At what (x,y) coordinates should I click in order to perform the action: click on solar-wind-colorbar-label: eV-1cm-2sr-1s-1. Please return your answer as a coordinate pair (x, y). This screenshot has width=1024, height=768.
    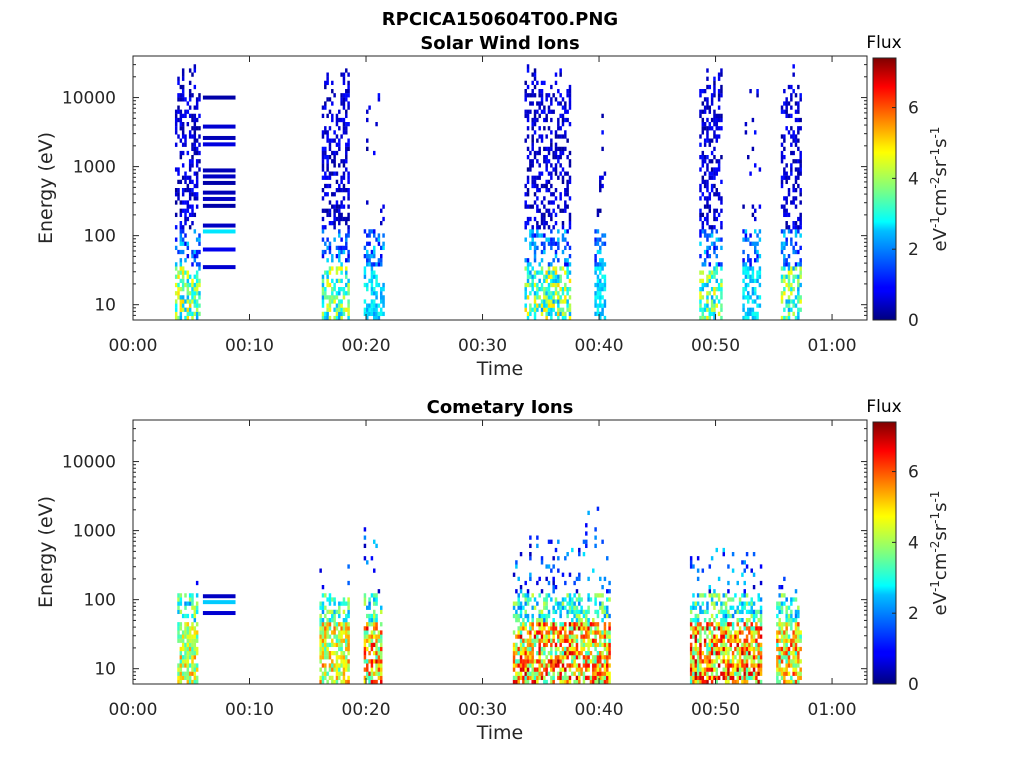
    Looking at the image, I should click on (939, 189).